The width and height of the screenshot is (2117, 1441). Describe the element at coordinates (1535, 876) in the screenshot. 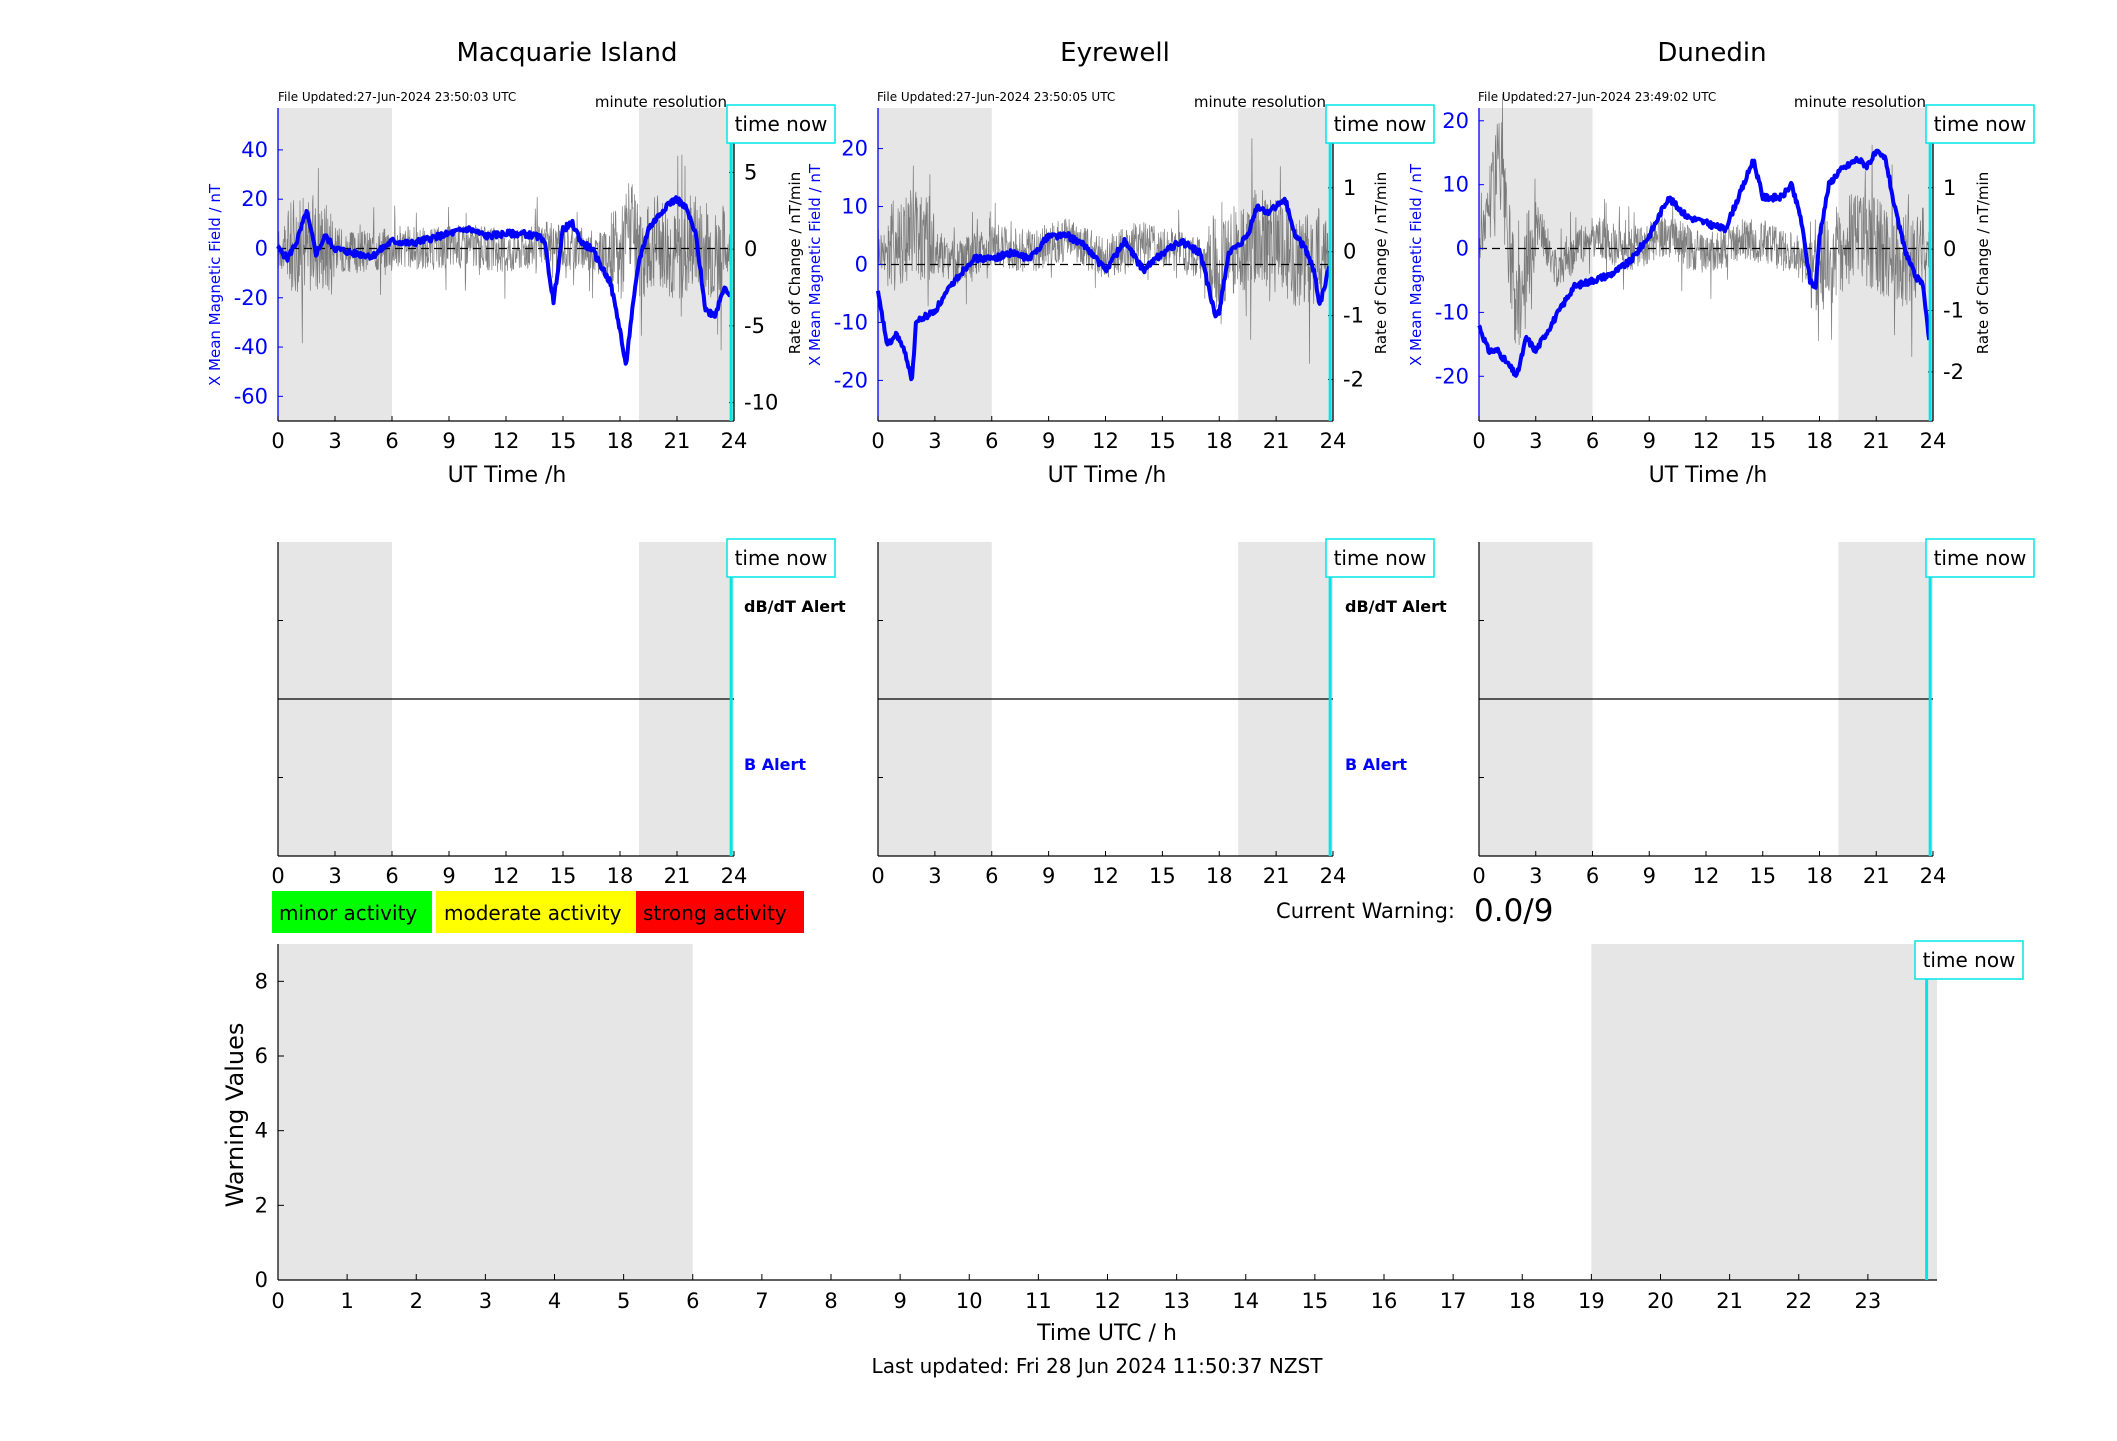

I see `alert-dunedin-xtick-label: 3` at that location.